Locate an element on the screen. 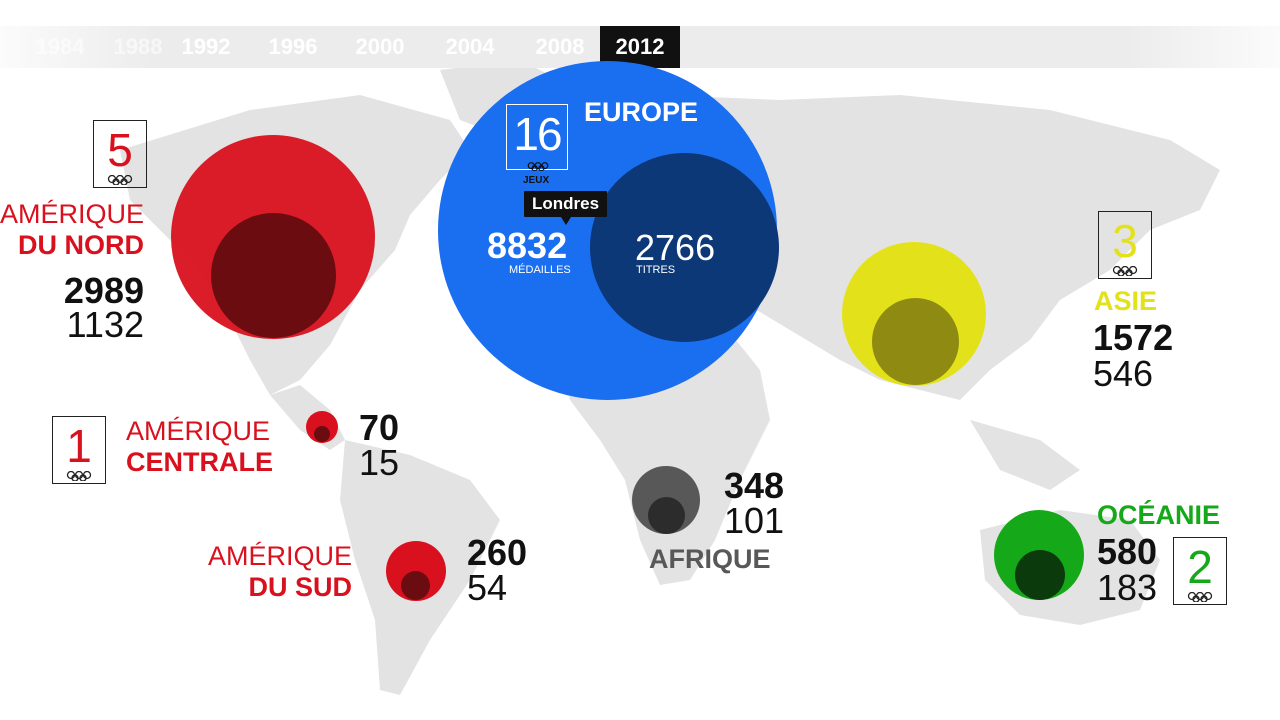  south-america-medals: 260 is located at coordinates (497, 552).